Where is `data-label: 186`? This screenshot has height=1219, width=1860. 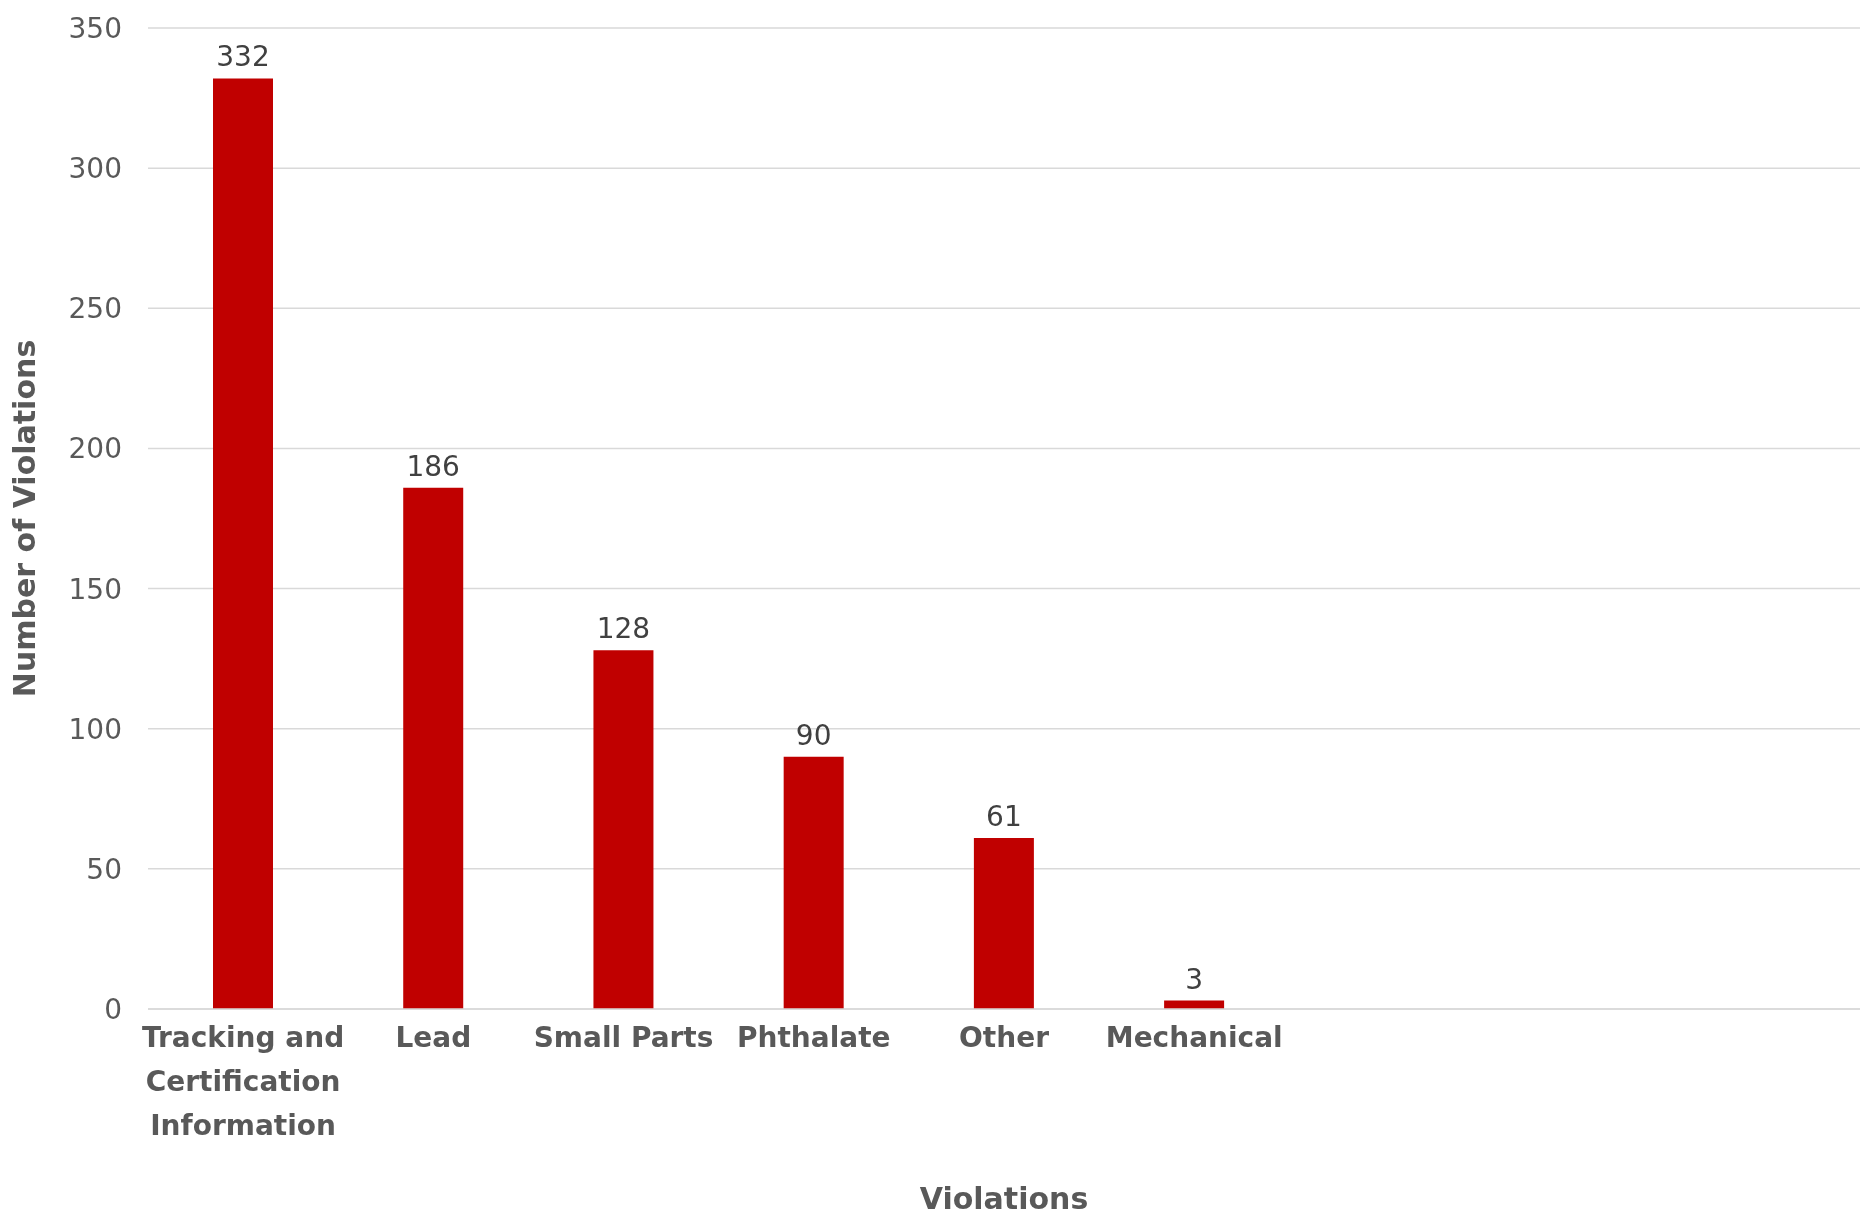
data-label: 186 is located at coordinates (433, 466).